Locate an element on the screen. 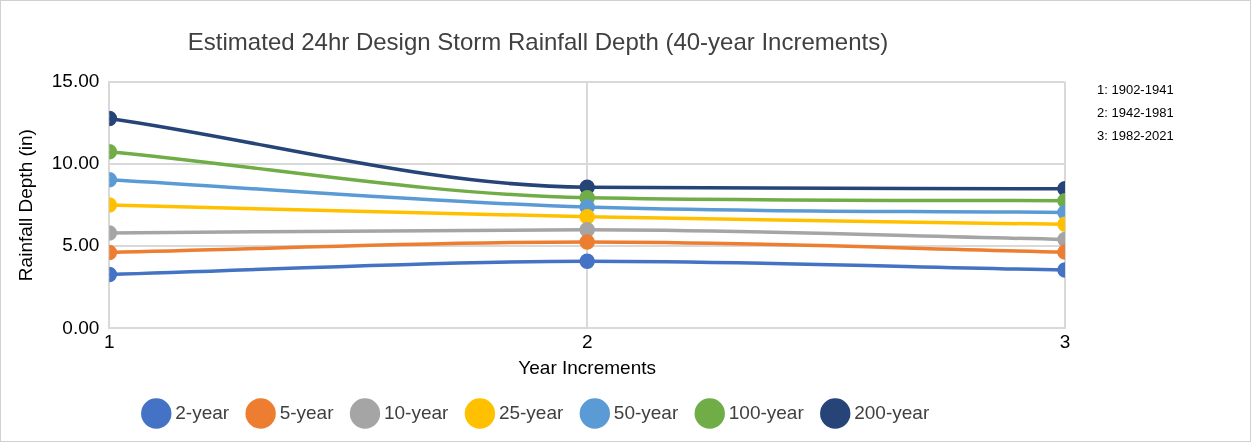 The height and width of the screenshot is (442, 1251). y-axis-title: Rainfall Depth (in) is located at coordinates (25, 205).